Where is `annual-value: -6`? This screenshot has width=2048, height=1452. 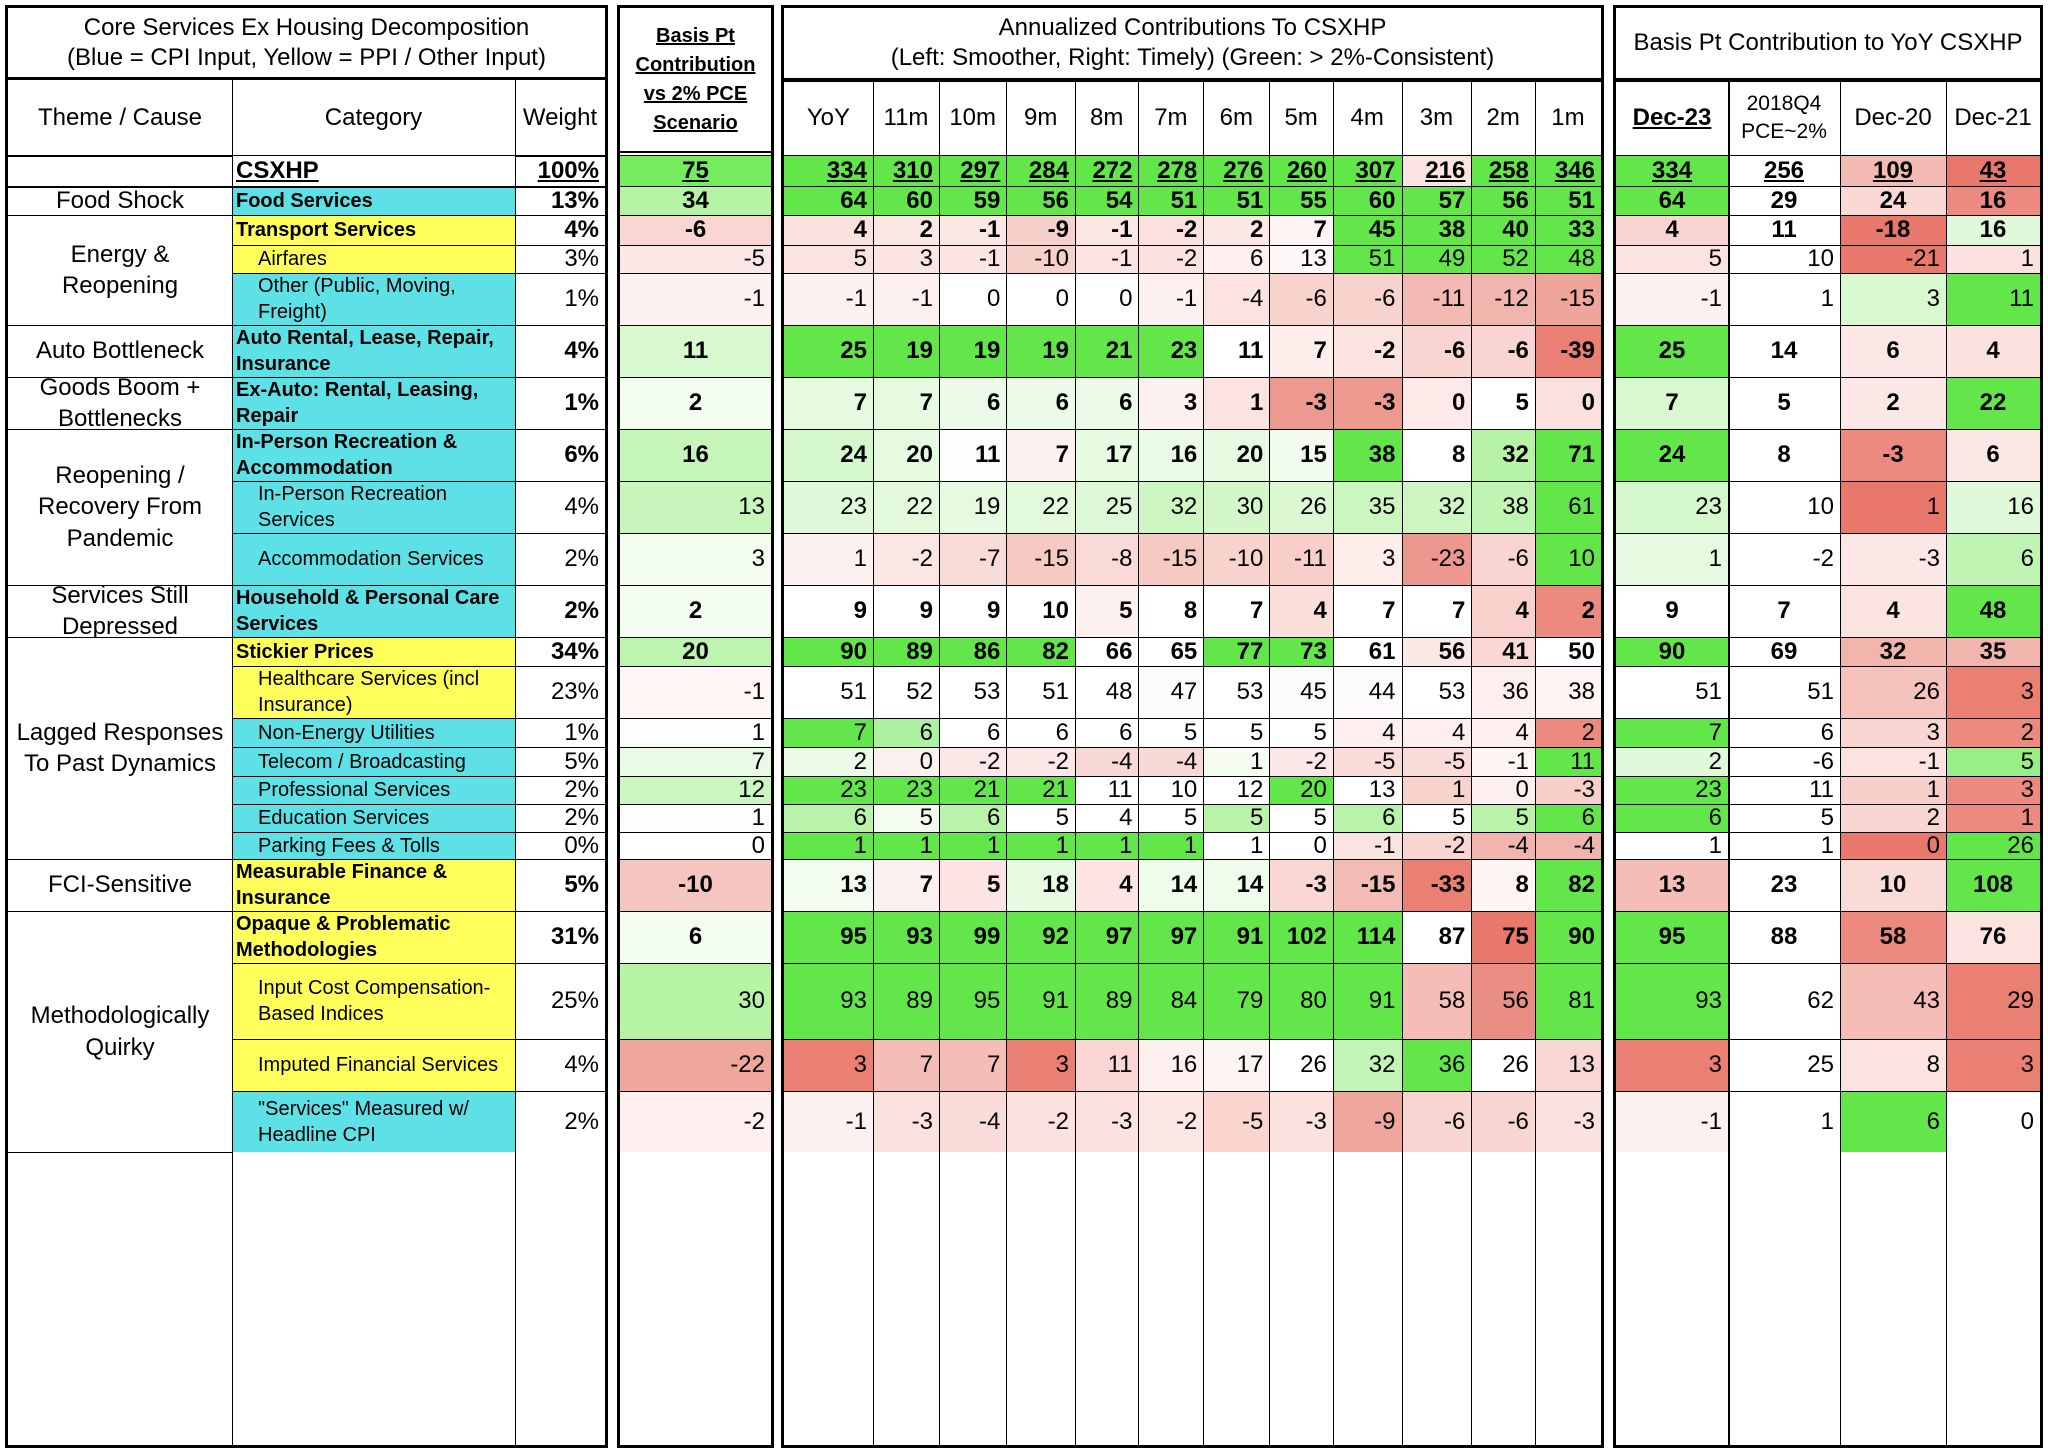 annual-value: -6 is located at coordinates (1301, 299).